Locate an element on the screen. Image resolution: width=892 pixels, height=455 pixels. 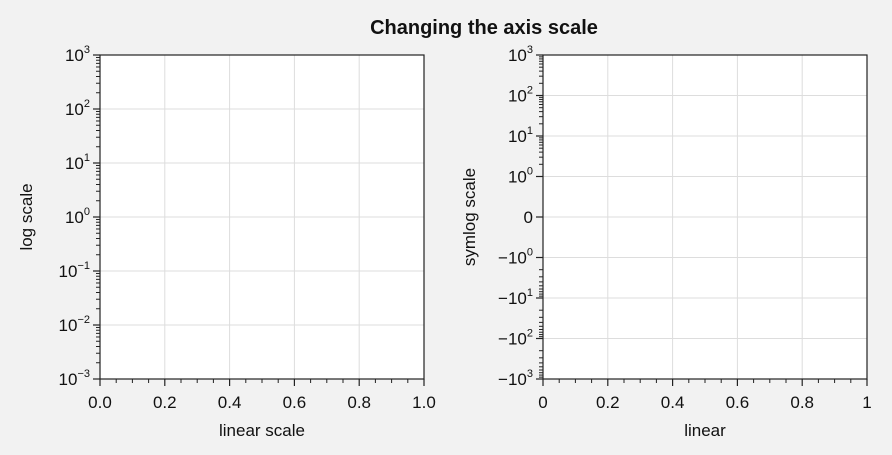
y-tick-label: −101 is located at coordinates (515, 297).